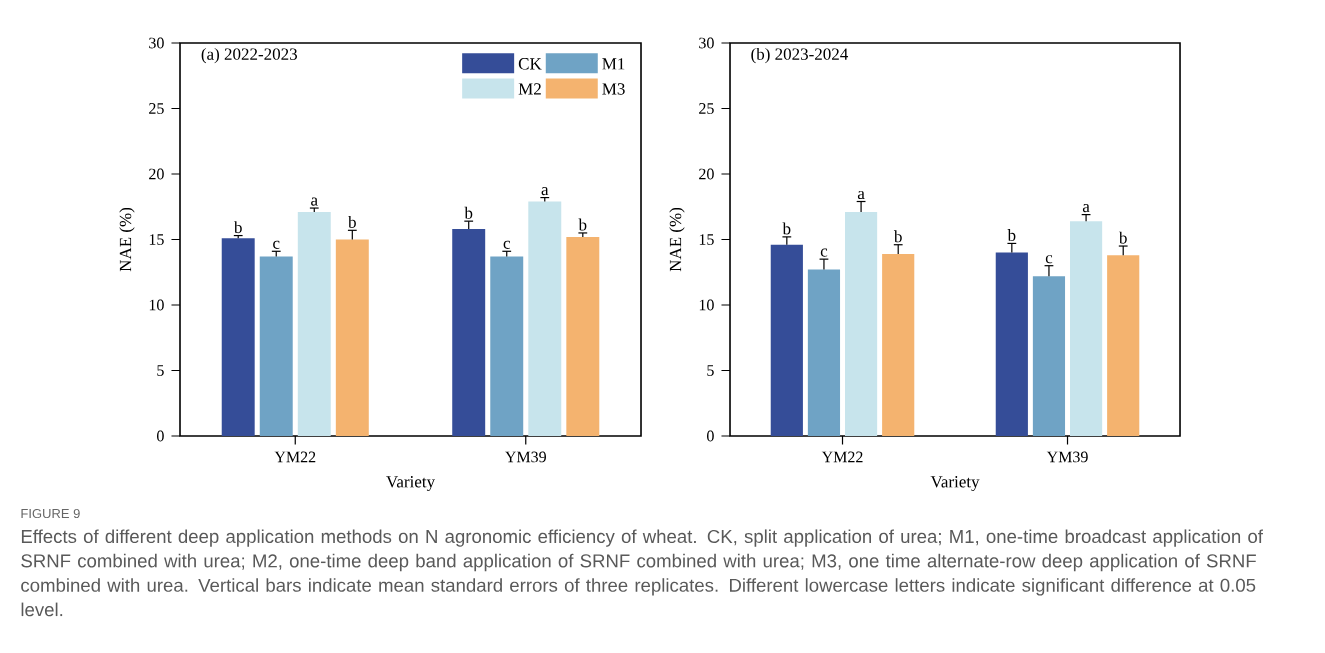  What do you see at coordinates (50, 513) in the screenshot?
I see `caption: FIGURE 9` at bounding box center [50, 513].